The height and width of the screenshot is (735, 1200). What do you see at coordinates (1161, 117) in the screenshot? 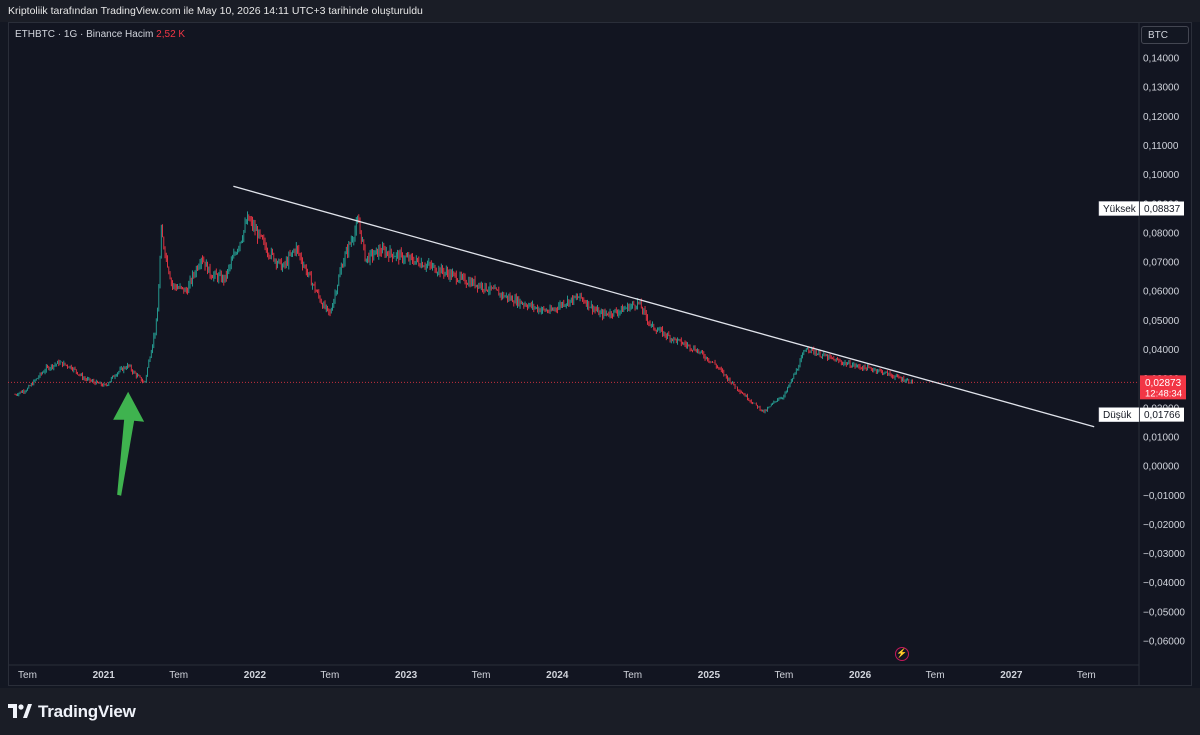
I see `price-tick-label: 0,12000` at bounding box center [1161, 117].